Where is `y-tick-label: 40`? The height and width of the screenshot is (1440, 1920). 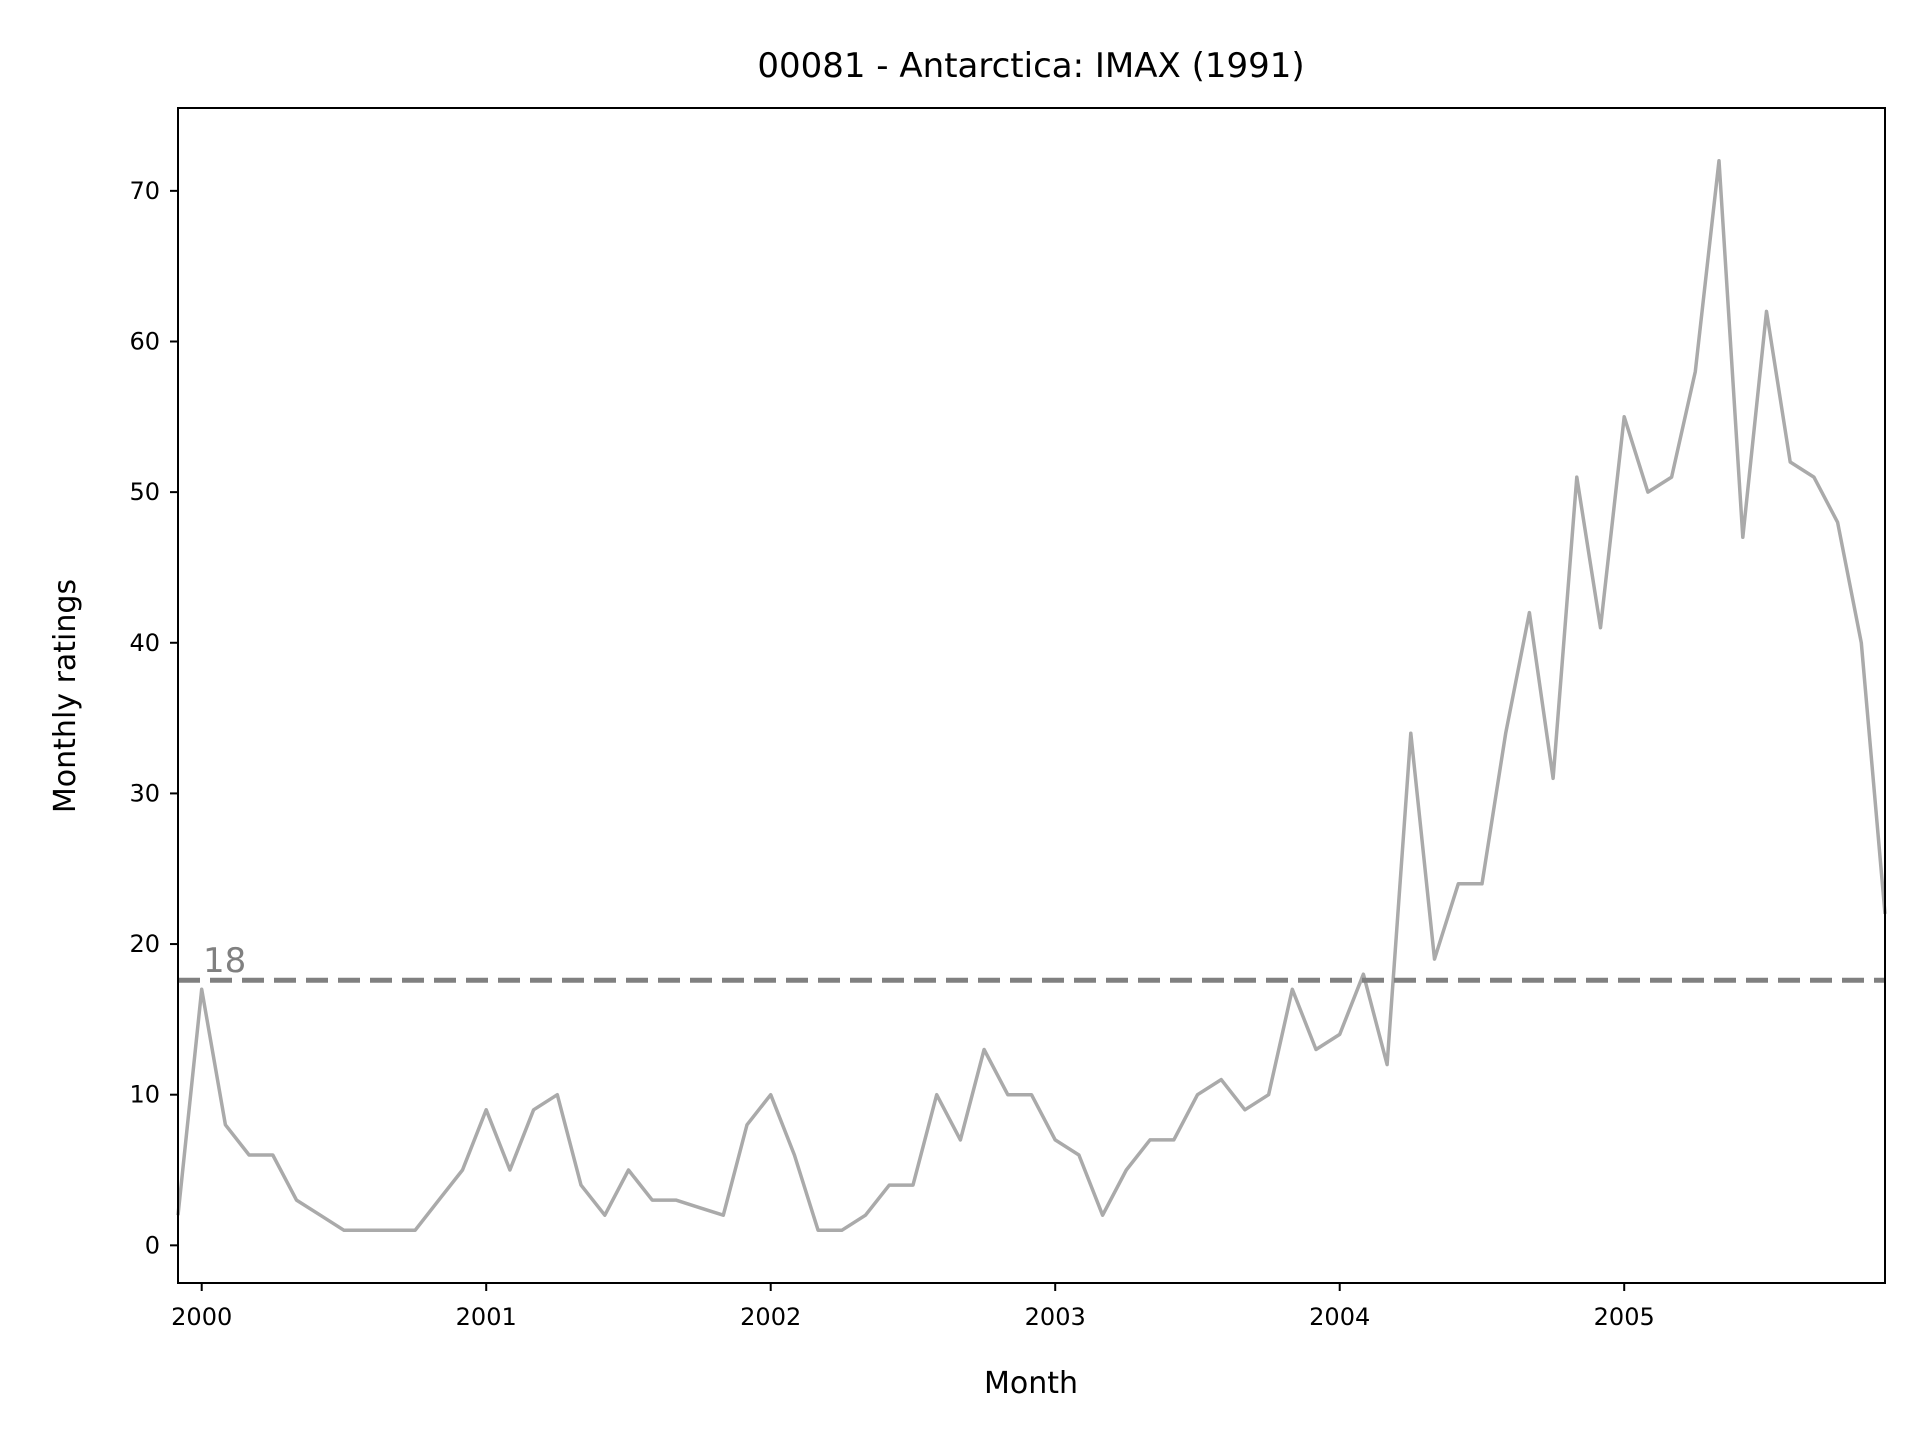 y-tick-label: 40 is located at coordinates (144, 643).